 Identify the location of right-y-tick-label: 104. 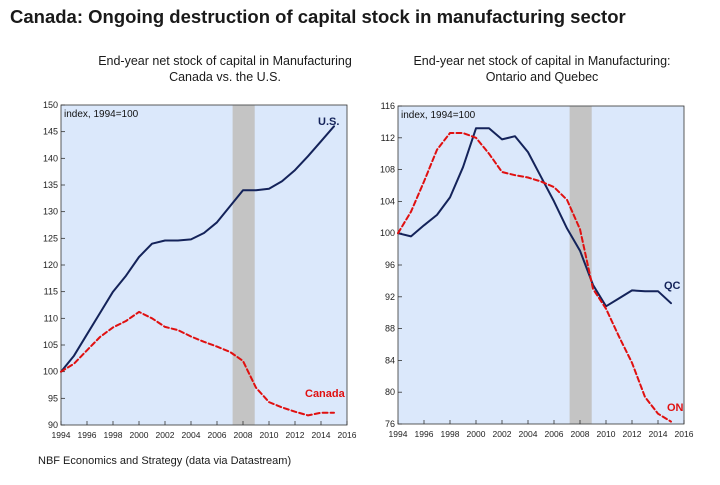
(387, 201).